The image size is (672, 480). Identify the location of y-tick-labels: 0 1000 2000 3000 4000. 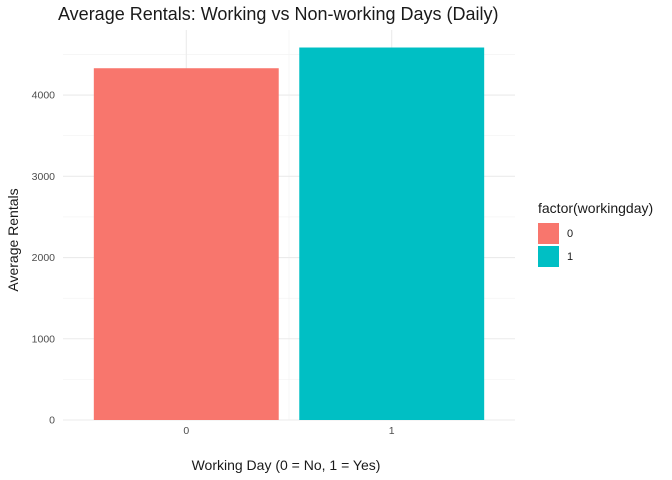
(44, 258).